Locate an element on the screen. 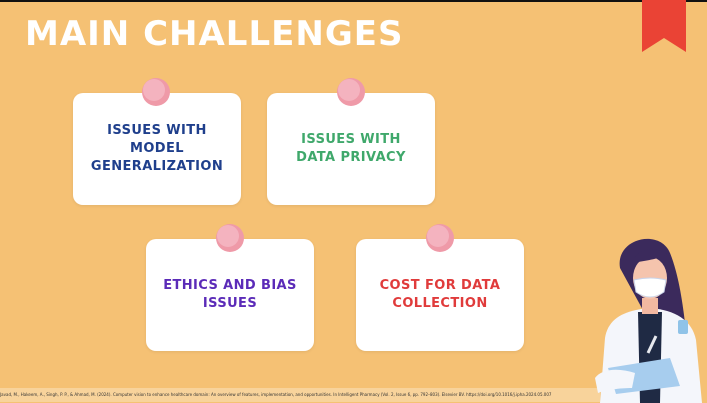 This screenshot has width=707, height=403. challenge-card-label: ISSUES WITH MODEL GENERALIZATION is located at coordinates (157, 149).